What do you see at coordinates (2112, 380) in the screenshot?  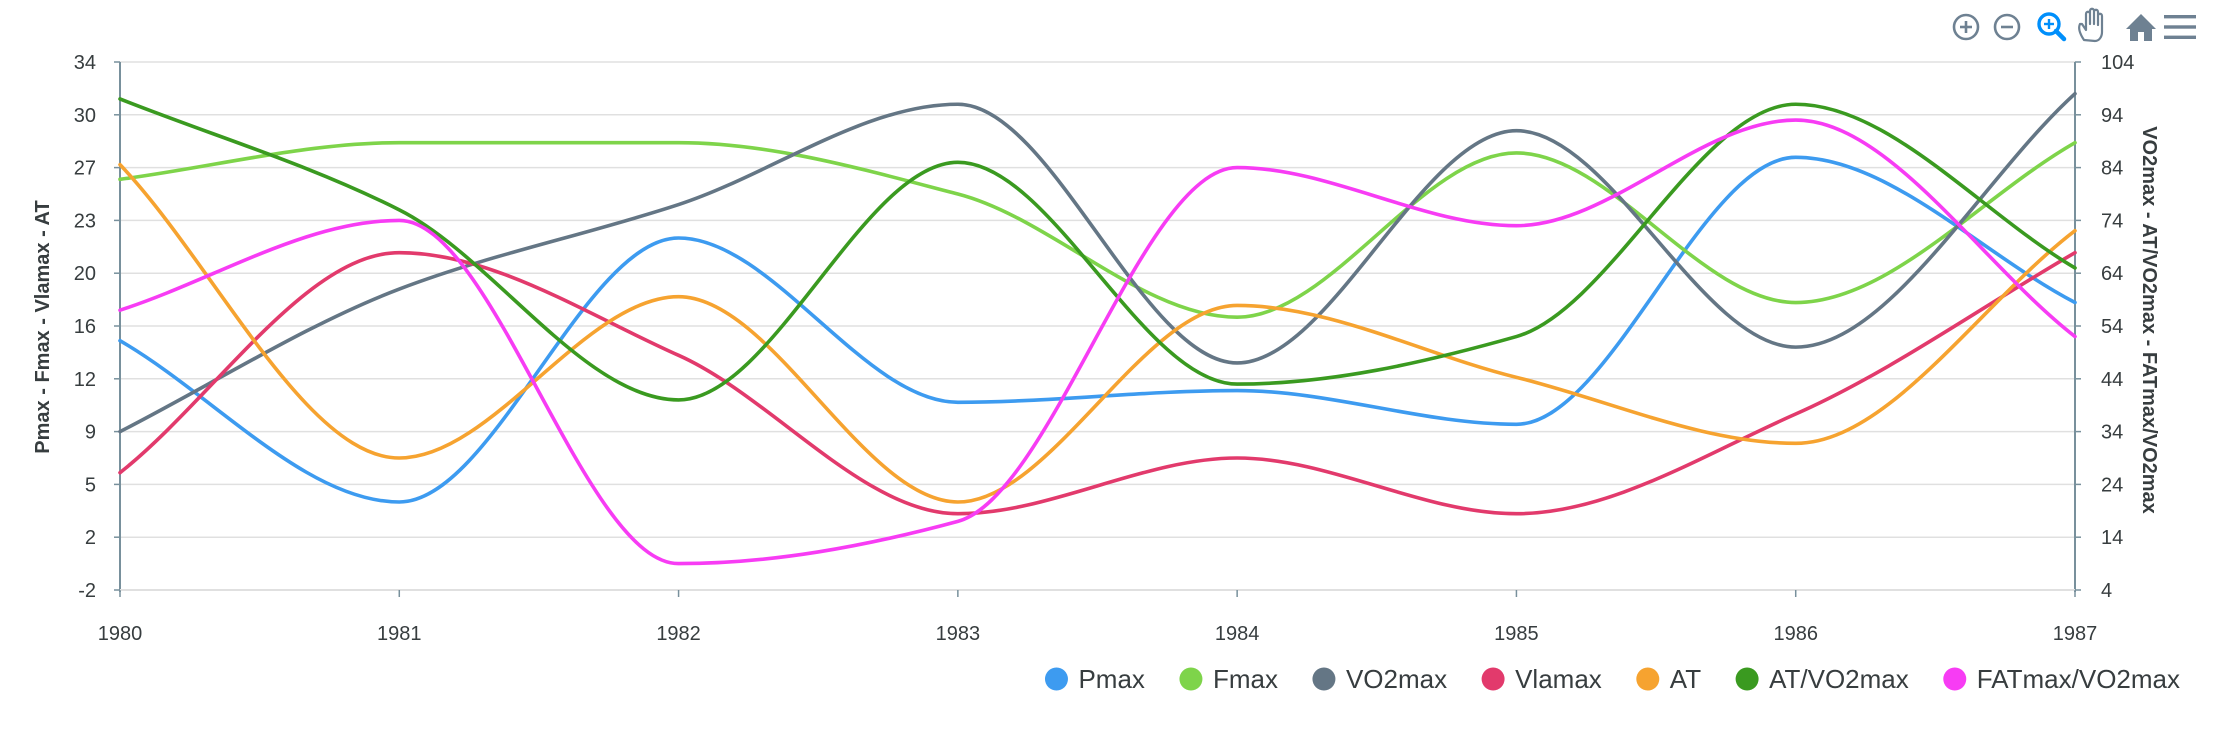 I see `right-tick-label: 44` at bounding box center [2112, 380].